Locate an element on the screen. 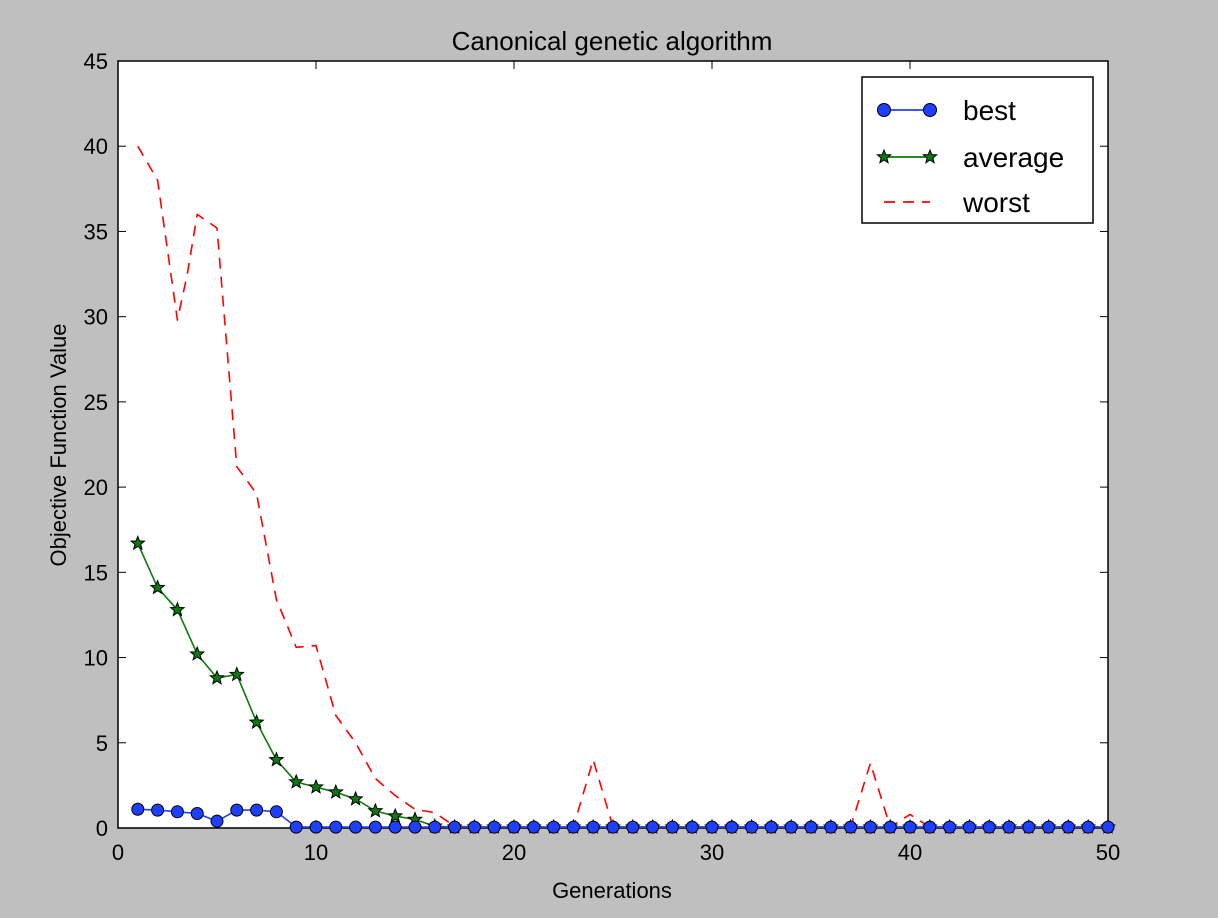 The image size is (1218, 918). legend: best average worst is located at coordinates (977, 150).